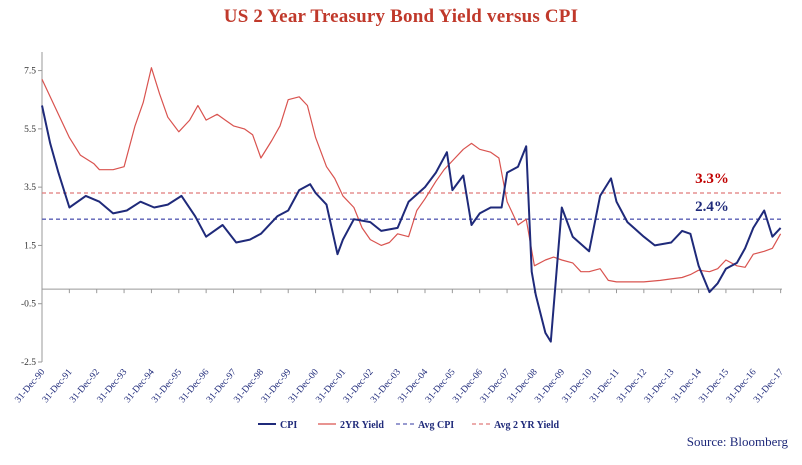 This screenshot has height=465, width=802. Describe the element at coordinates (30, 130) in the screenshot. I see `y-tick-label: 5.5` at that location.